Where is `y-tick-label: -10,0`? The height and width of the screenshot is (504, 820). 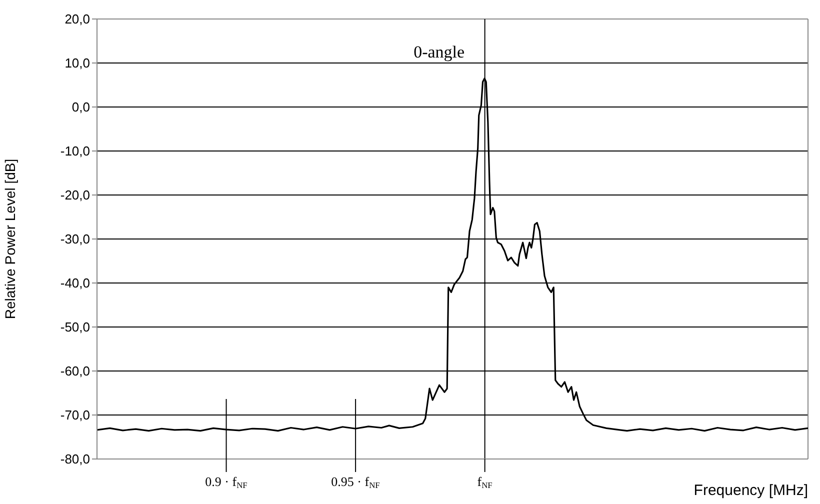 y-tick-label: -10,0 is located at coordinates (75, 151).